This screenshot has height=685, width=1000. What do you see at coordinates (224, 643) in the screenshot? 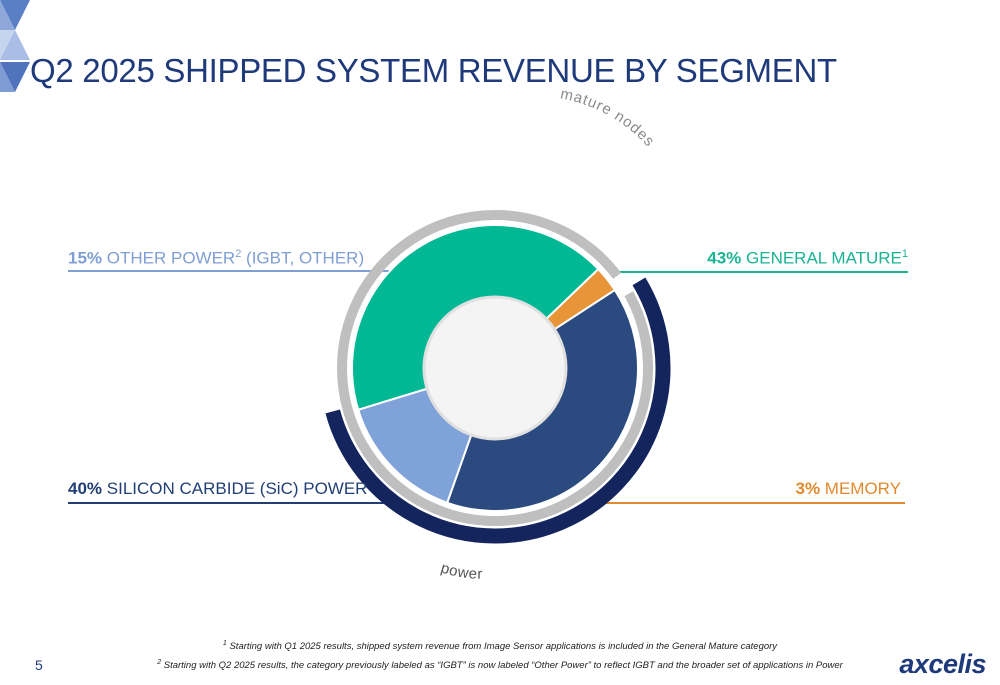
I see `footnote-1-mark: 1` at bounding box center [224, 643].